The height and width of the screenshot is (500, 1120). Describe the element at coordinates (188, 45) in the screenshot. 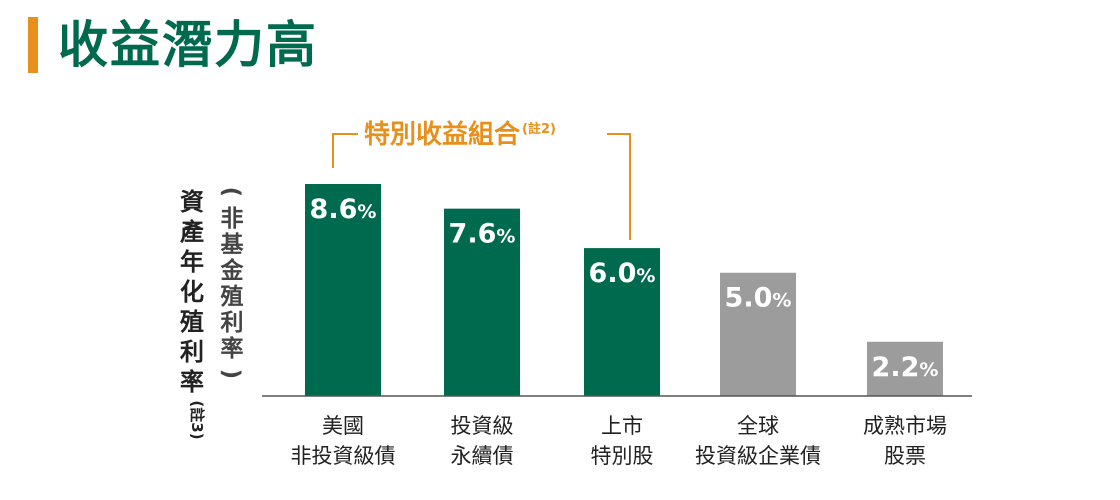

I see `page-title: 收益潛力高` at that location.